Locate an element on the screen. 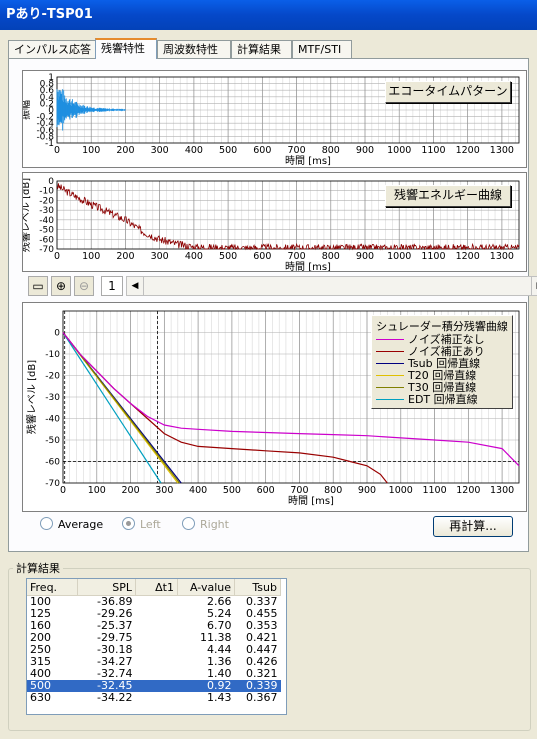 Image resolution: width=537 pixels, height=739 pixels. echo-xtick: 600 is located at coordinates (262, 150).